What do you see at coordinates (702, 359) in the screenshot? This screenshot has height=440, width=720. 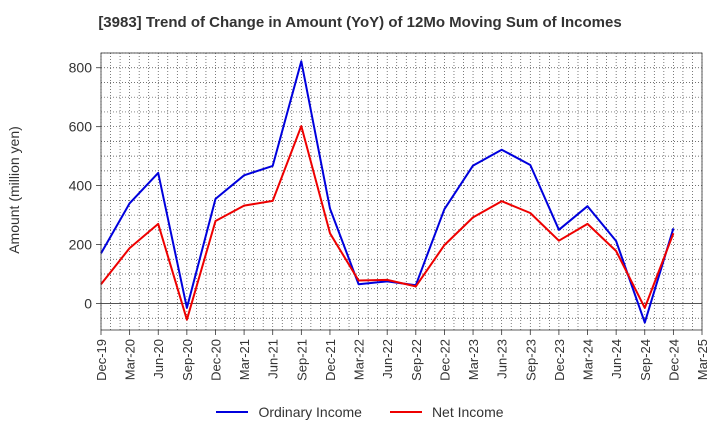 I see `x-tick-label: Mar-25` at bounding box center [702, 359].